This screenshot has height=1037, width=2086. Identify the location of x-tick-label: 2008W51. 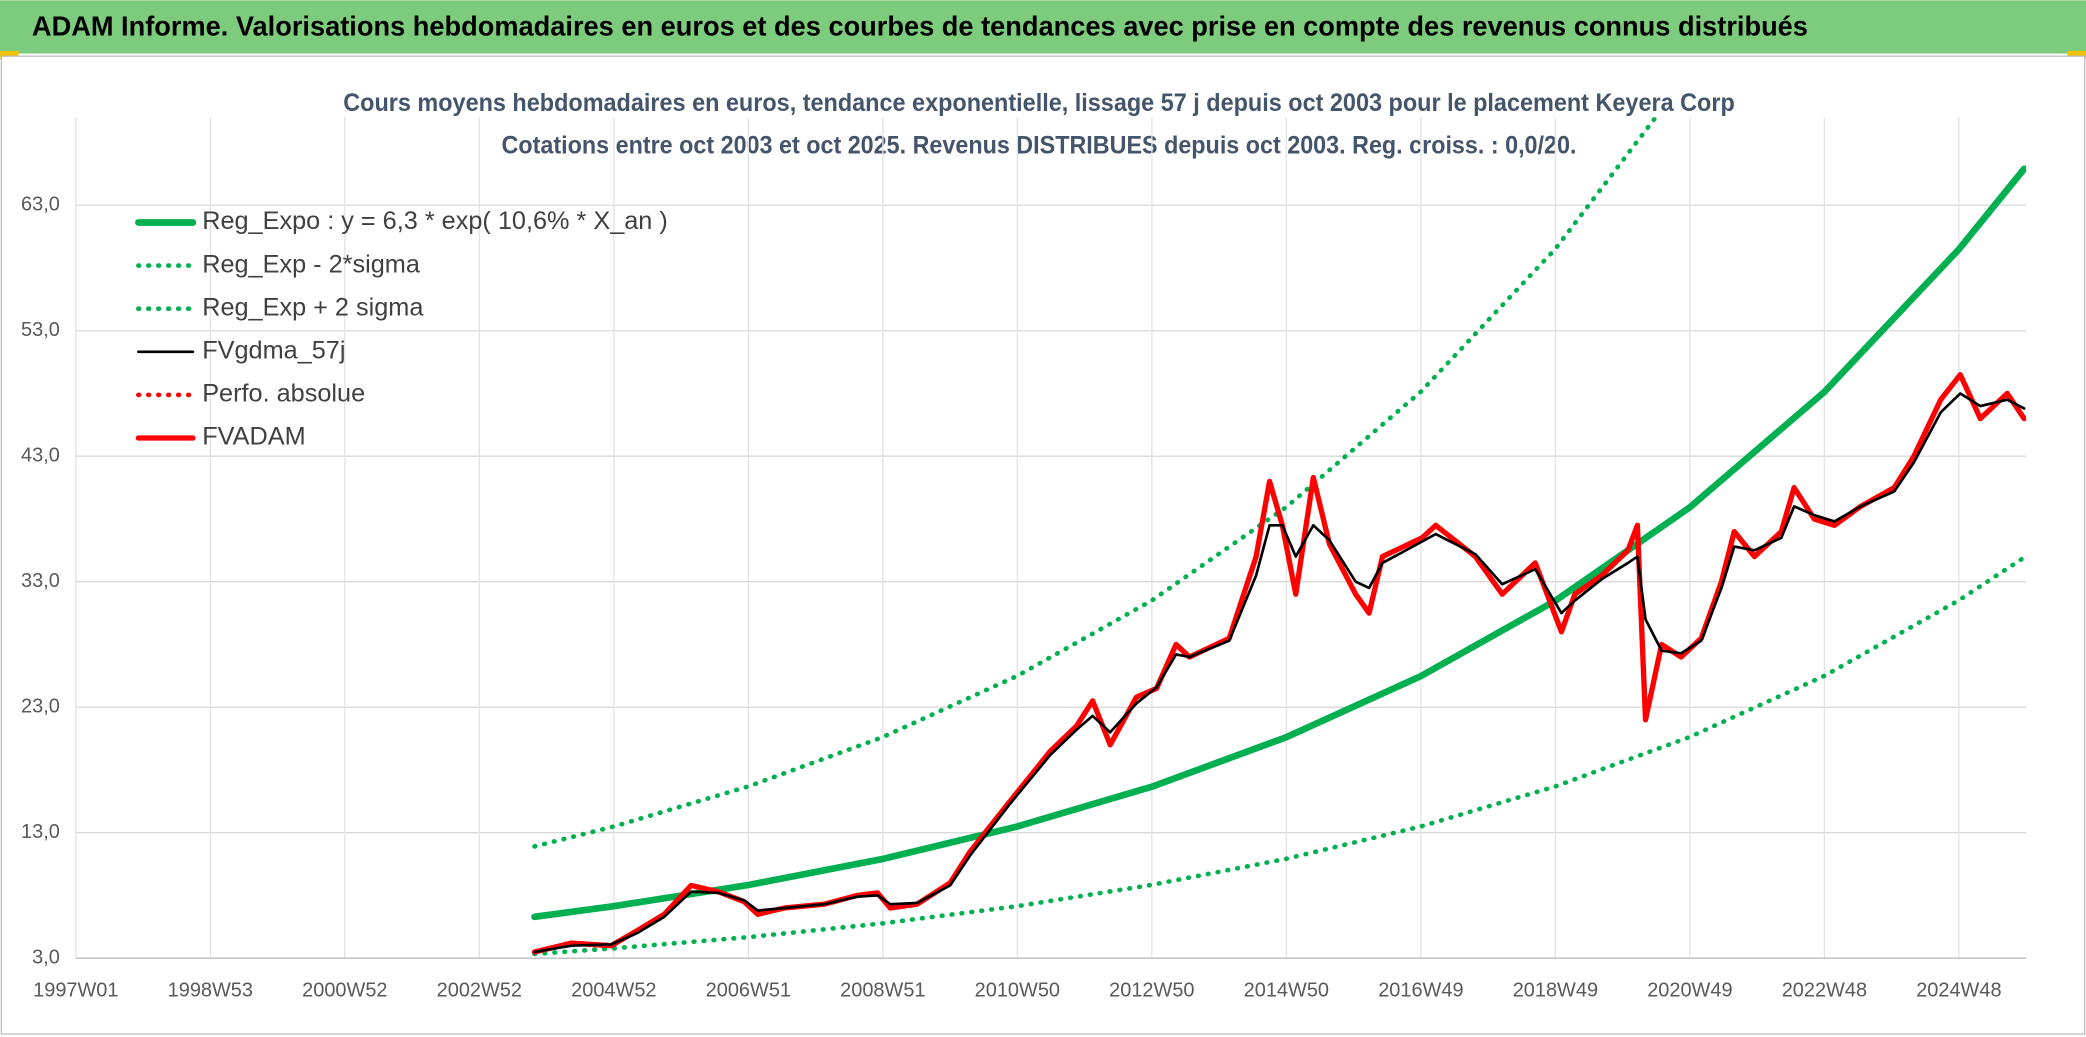
(882, 991).